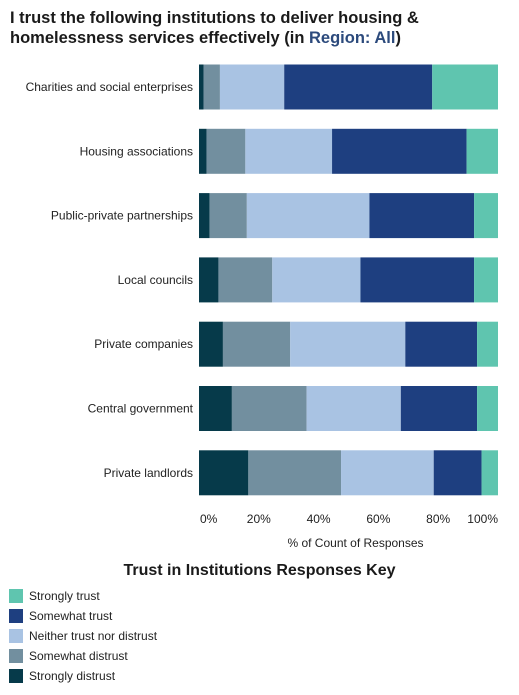 Image resolution: width=519 pixels, height=695 pixels. Describe the element at coordinates (159, 38) in the screenshot. I see `chart-title-prefix: homelessness services effectively (in` at that location.